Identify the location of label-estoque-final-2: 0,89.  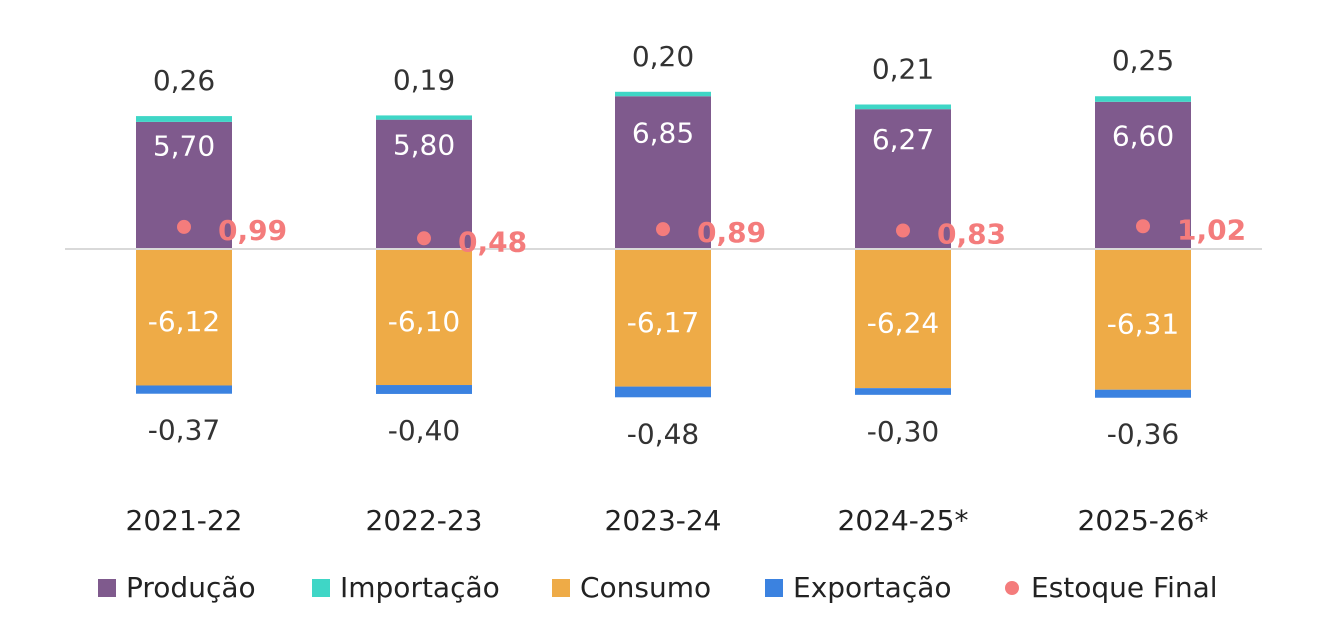
(731, 232).